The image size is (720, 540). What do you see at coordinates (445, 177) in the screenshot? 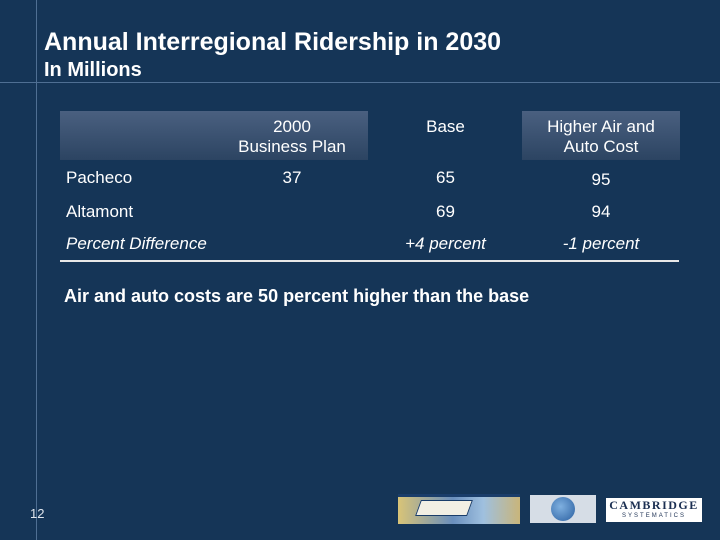
I see `cell-pacheco-base: 65` at bounding box center [445, 177].